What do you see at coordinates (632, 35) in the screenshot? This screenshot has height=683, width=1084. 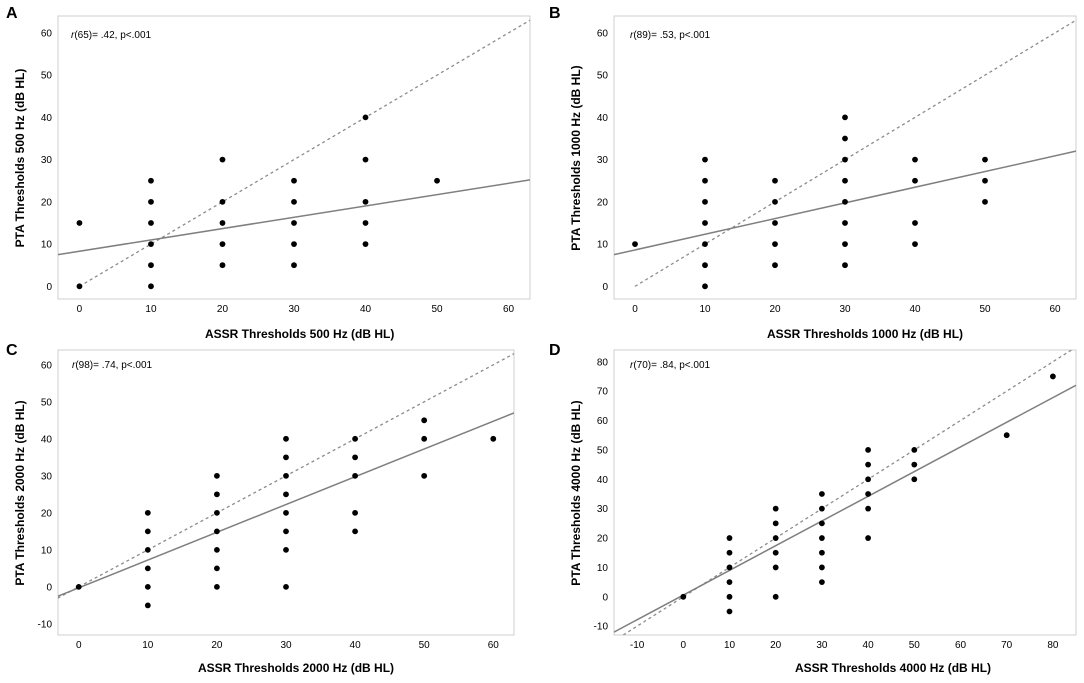 I see `correlation-r-symbol: r` at bounding box center [632, 35].